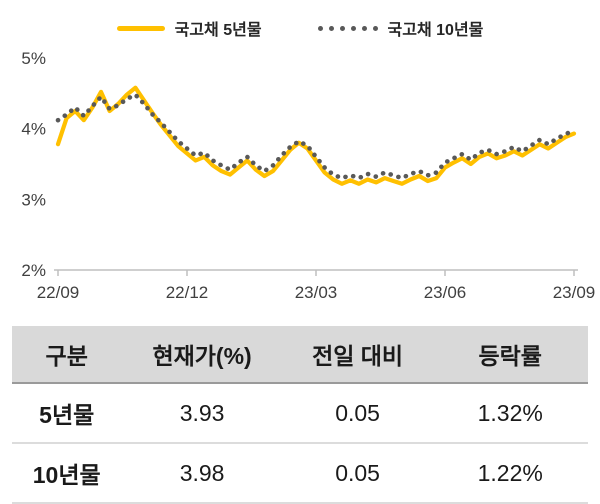 This screenshot has width=600, height=504. What do you see at coordinates (357, 473) in the screenshot?
I see `row-10y-daily-change: 0.05` at bounding box center [357, 473].